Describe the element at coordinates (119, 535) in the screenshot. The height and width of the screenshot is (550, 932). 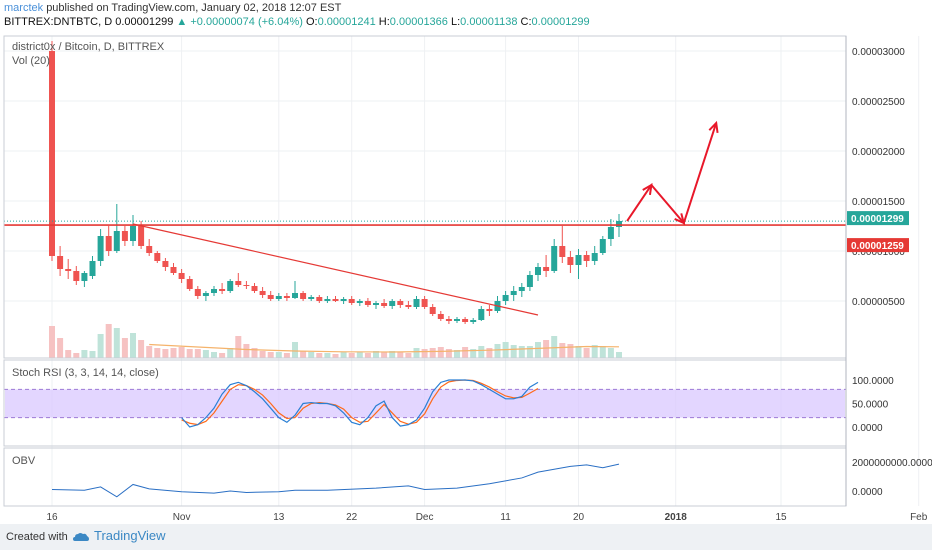
I see `tradingview-logo: TradingView` at that location.